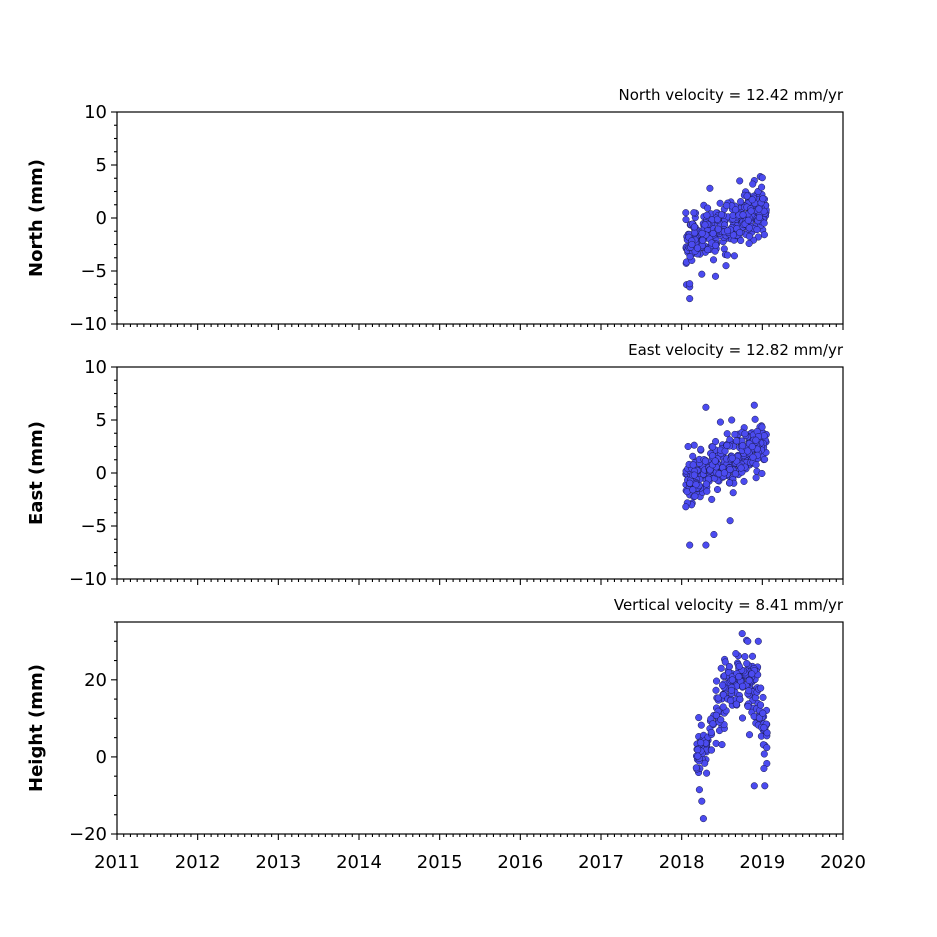 The image size is (937, 937). Describe the element at coordinates (101, 757) in the screenshot. I see `height-ytick-label: 0` at that location.